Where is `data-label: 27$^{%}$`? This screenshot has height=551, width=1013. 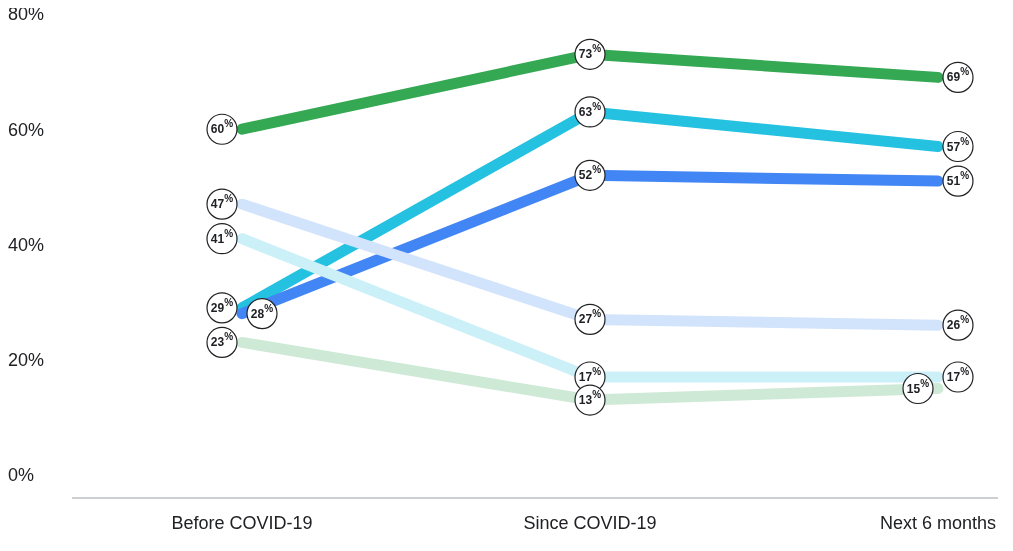 data-label: 27$^{%}$ is located at coordinates (590, 317).